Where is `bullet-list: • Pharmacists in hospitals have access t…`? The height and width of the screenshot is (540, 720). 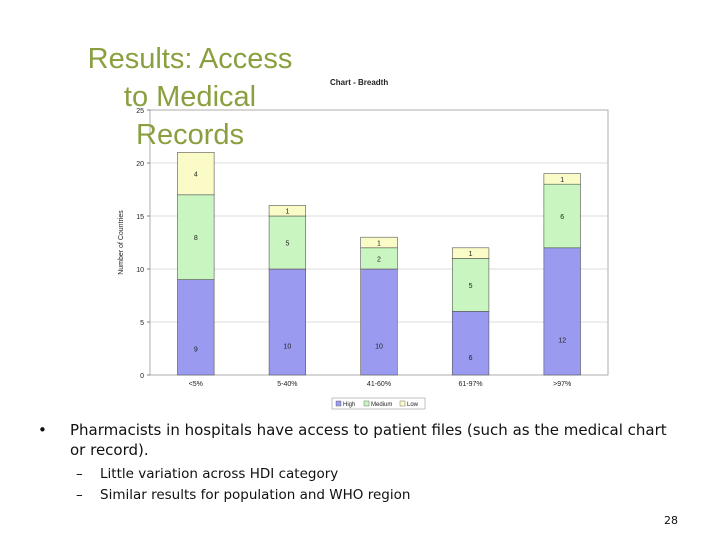
bullet-list: • Pharmacists in hospitals have access t… is located at coordinates (358, 463).